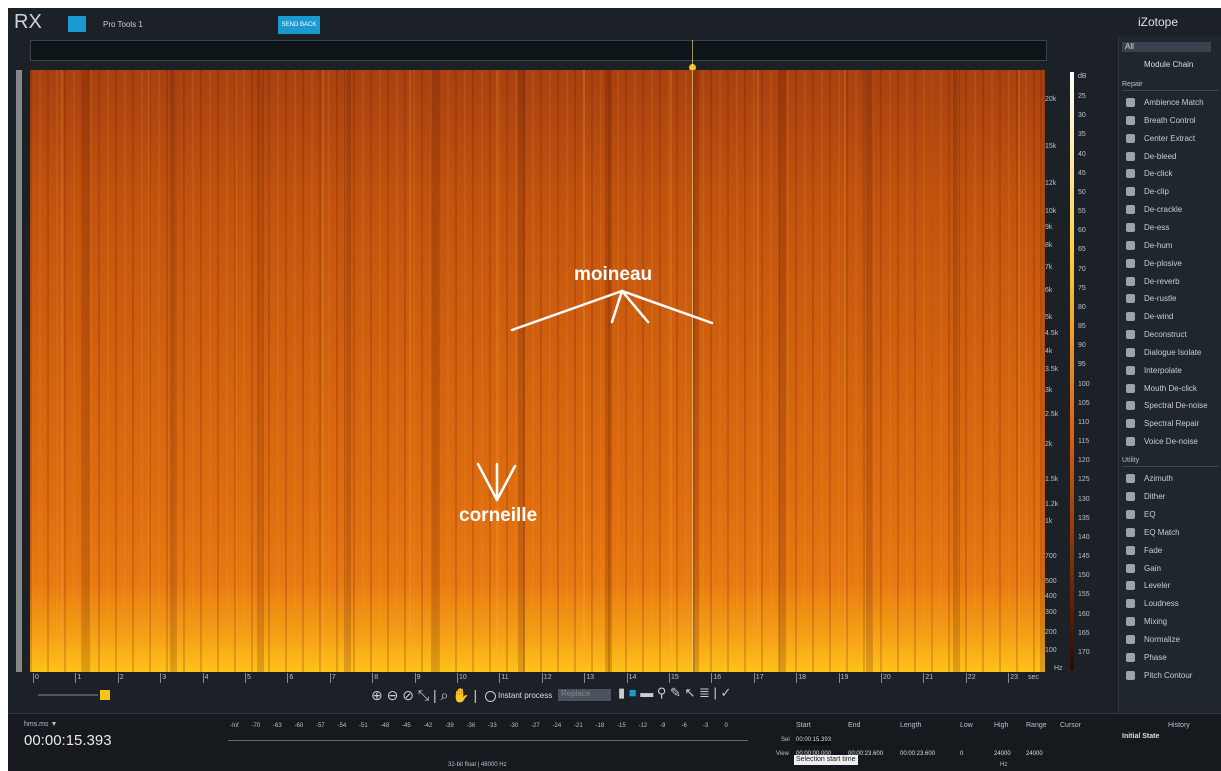 The image size is (1221, 771). I want to click on module-item: Leveler, so click(1157, 586).